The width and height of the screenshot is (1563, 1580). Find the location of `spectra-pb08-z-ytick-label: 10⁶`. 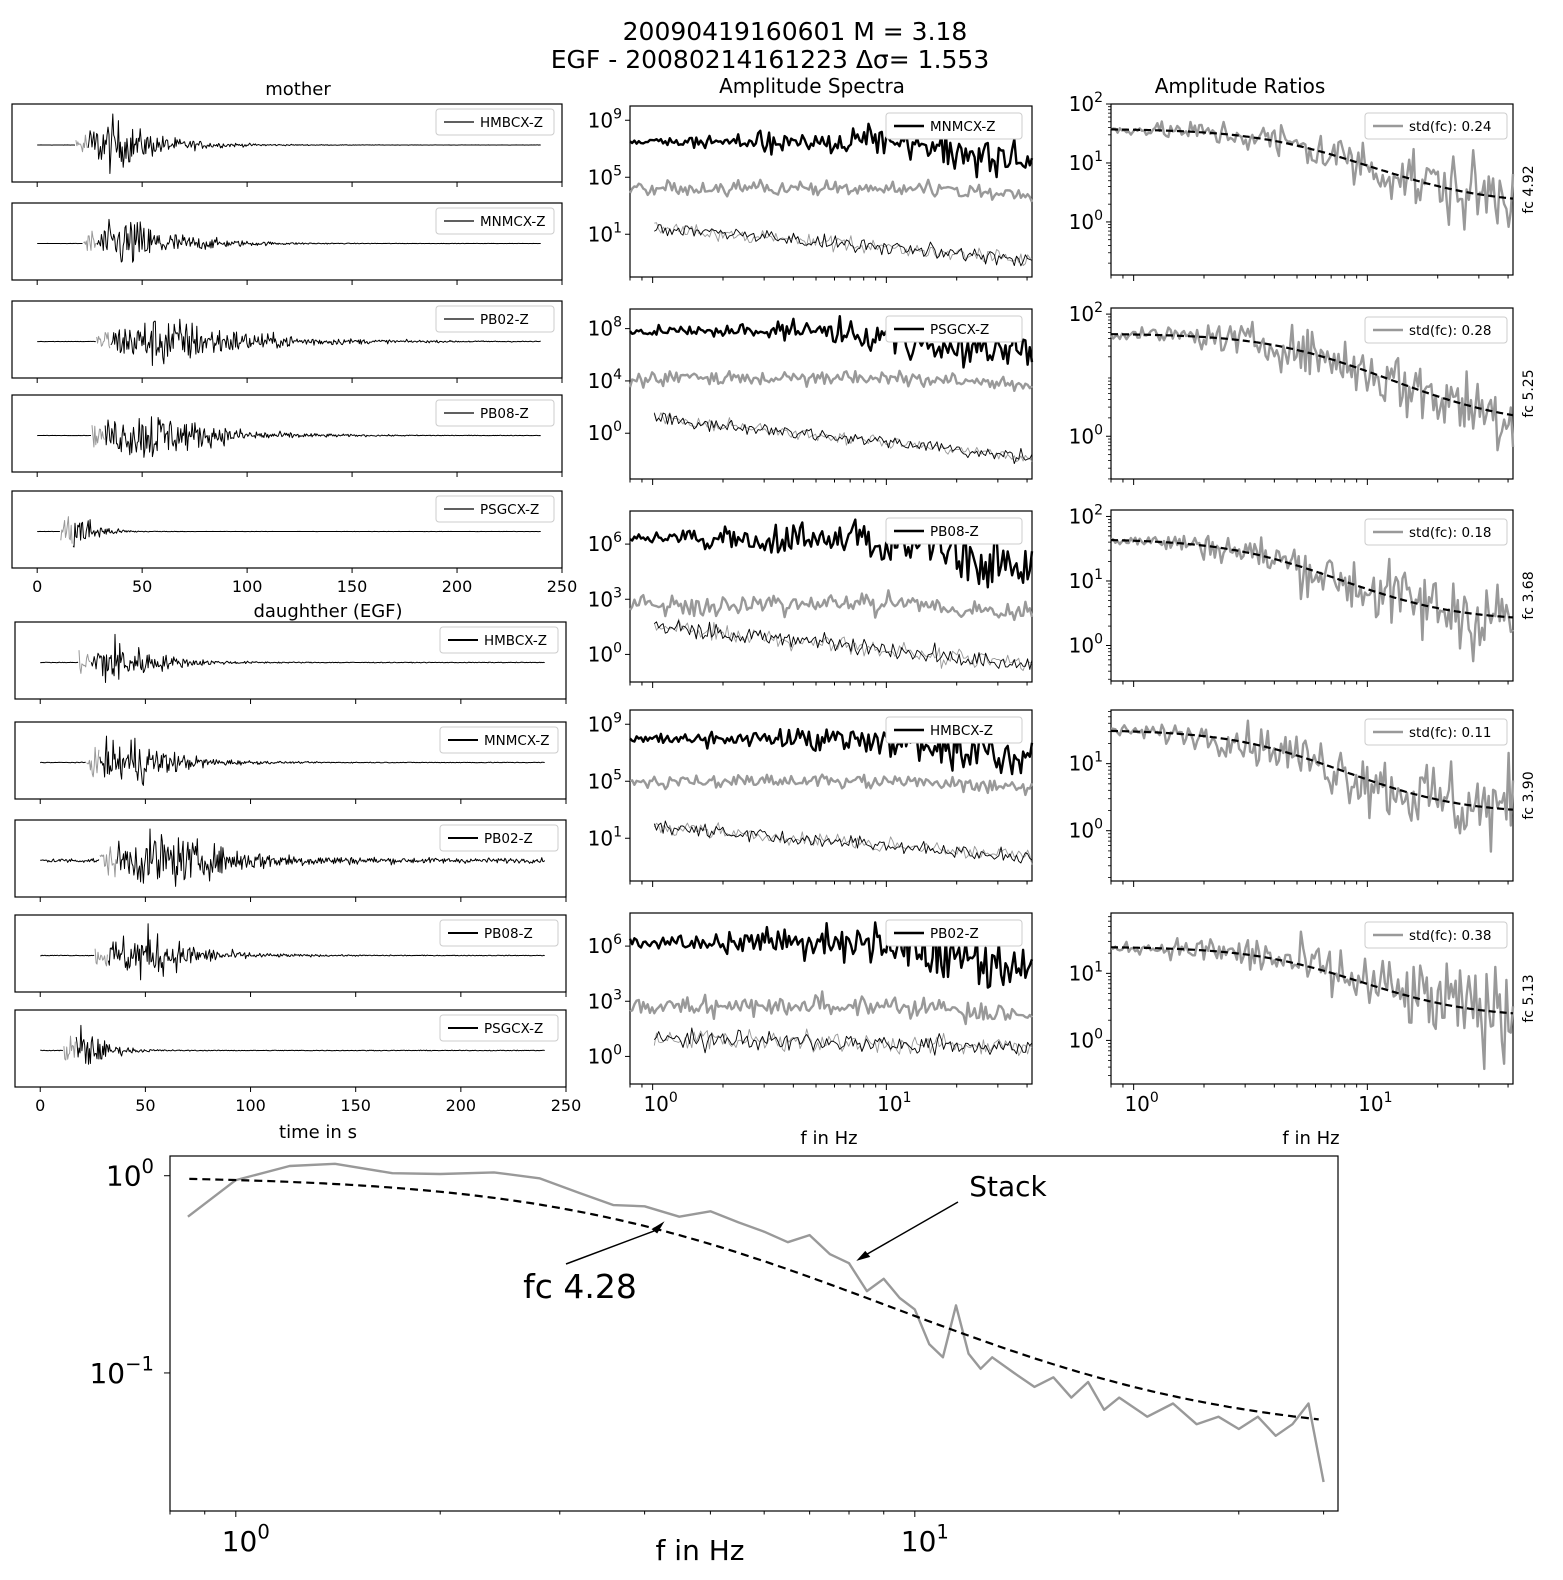

spectra-pb08-z-ytick-label: 10⁶ is located at coordinates (605, 543).